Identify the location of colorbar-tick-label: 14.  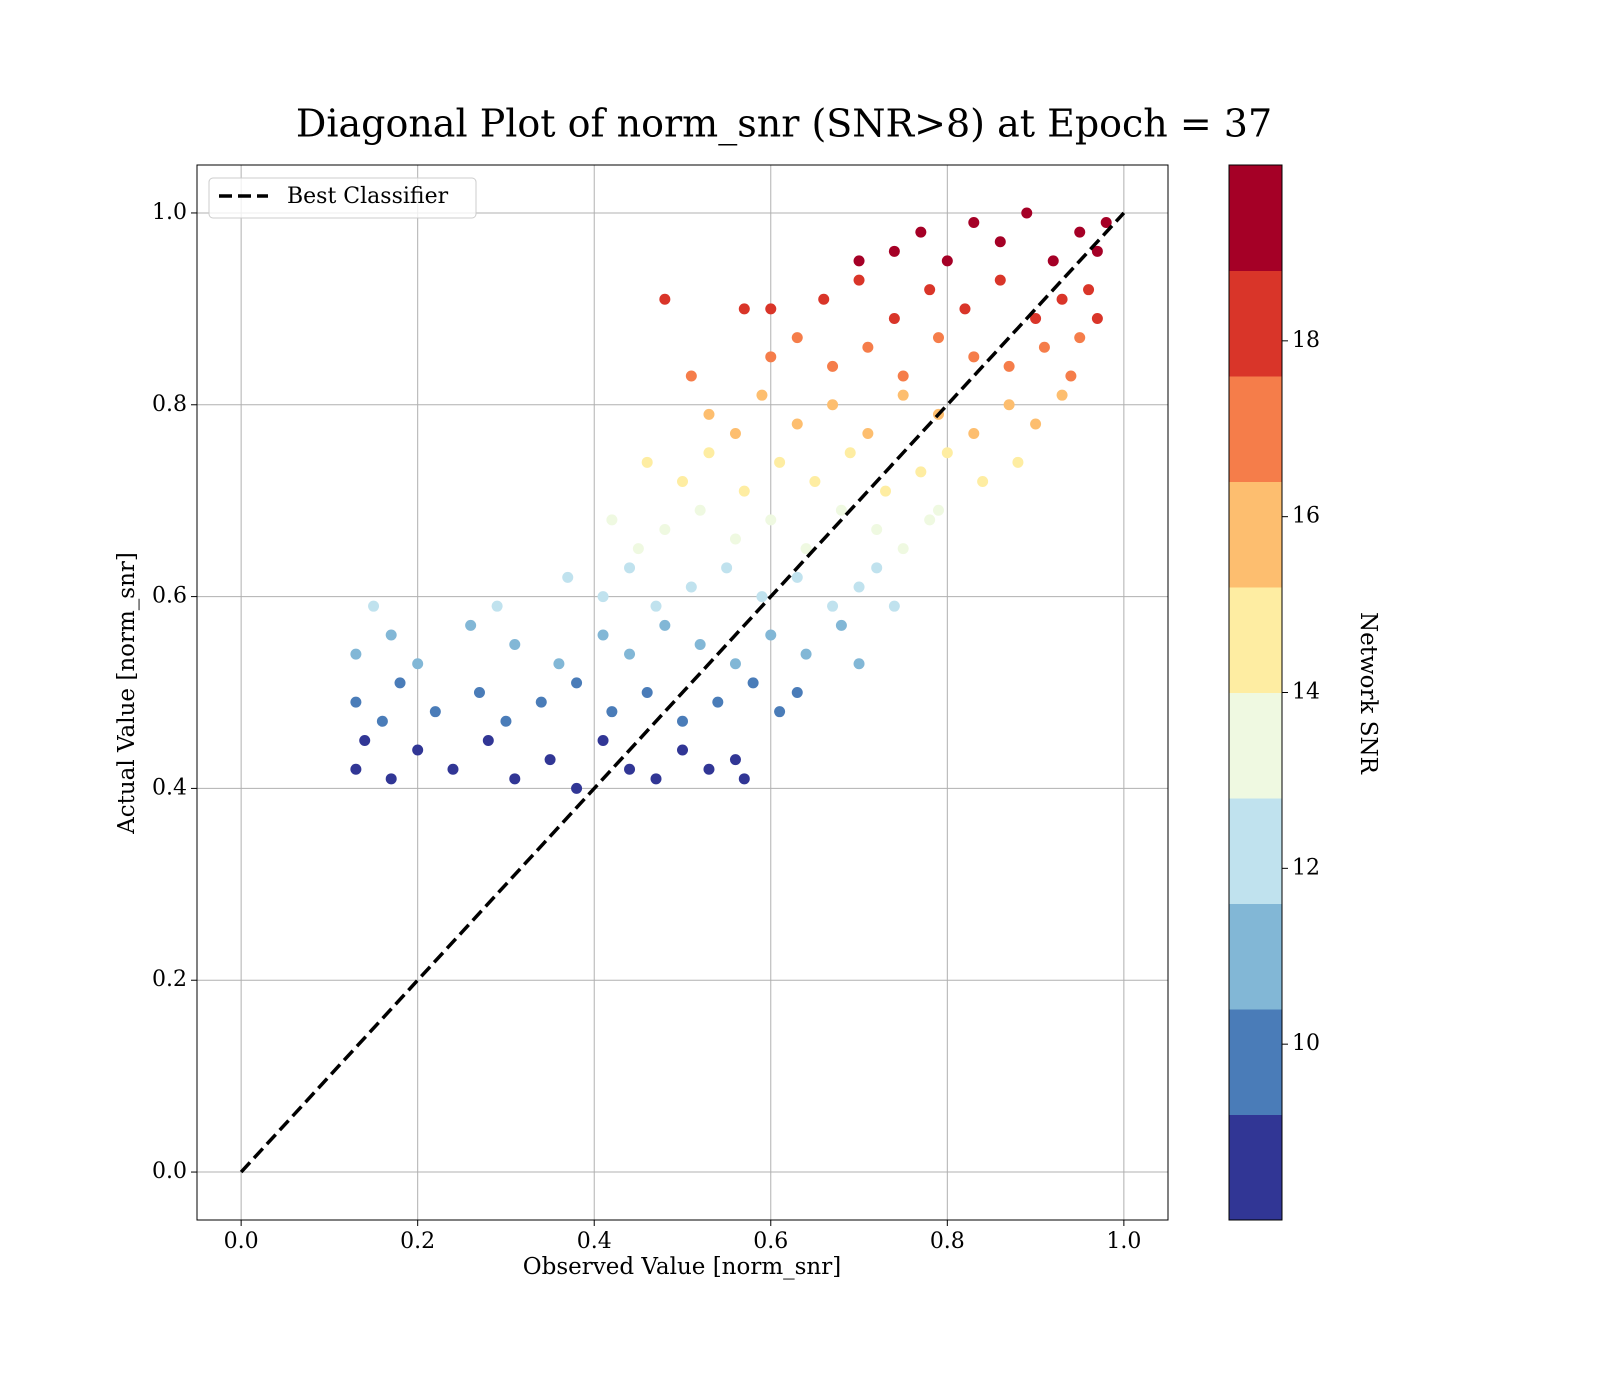
(1306, 692).